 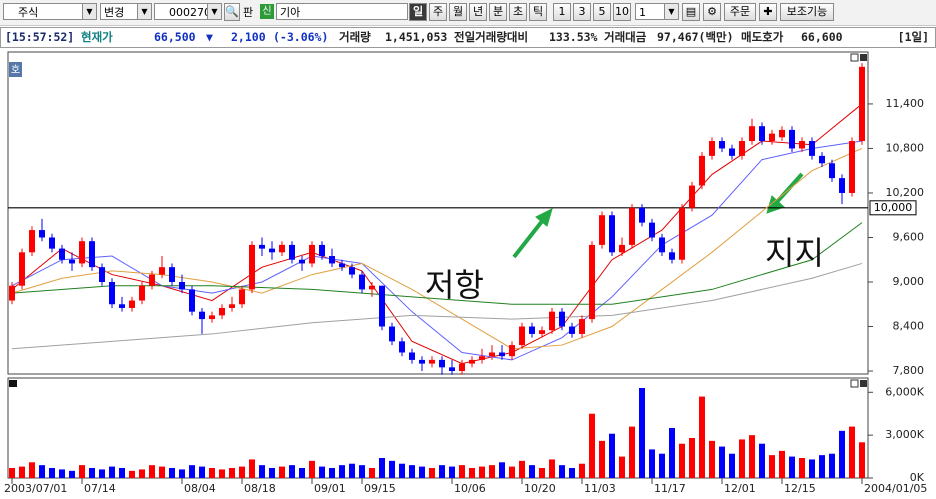 What do you see at coordinates (330, 488) in the screenshot?
I see `x-tick-label: 09/01` at bounding box center [330, 488].